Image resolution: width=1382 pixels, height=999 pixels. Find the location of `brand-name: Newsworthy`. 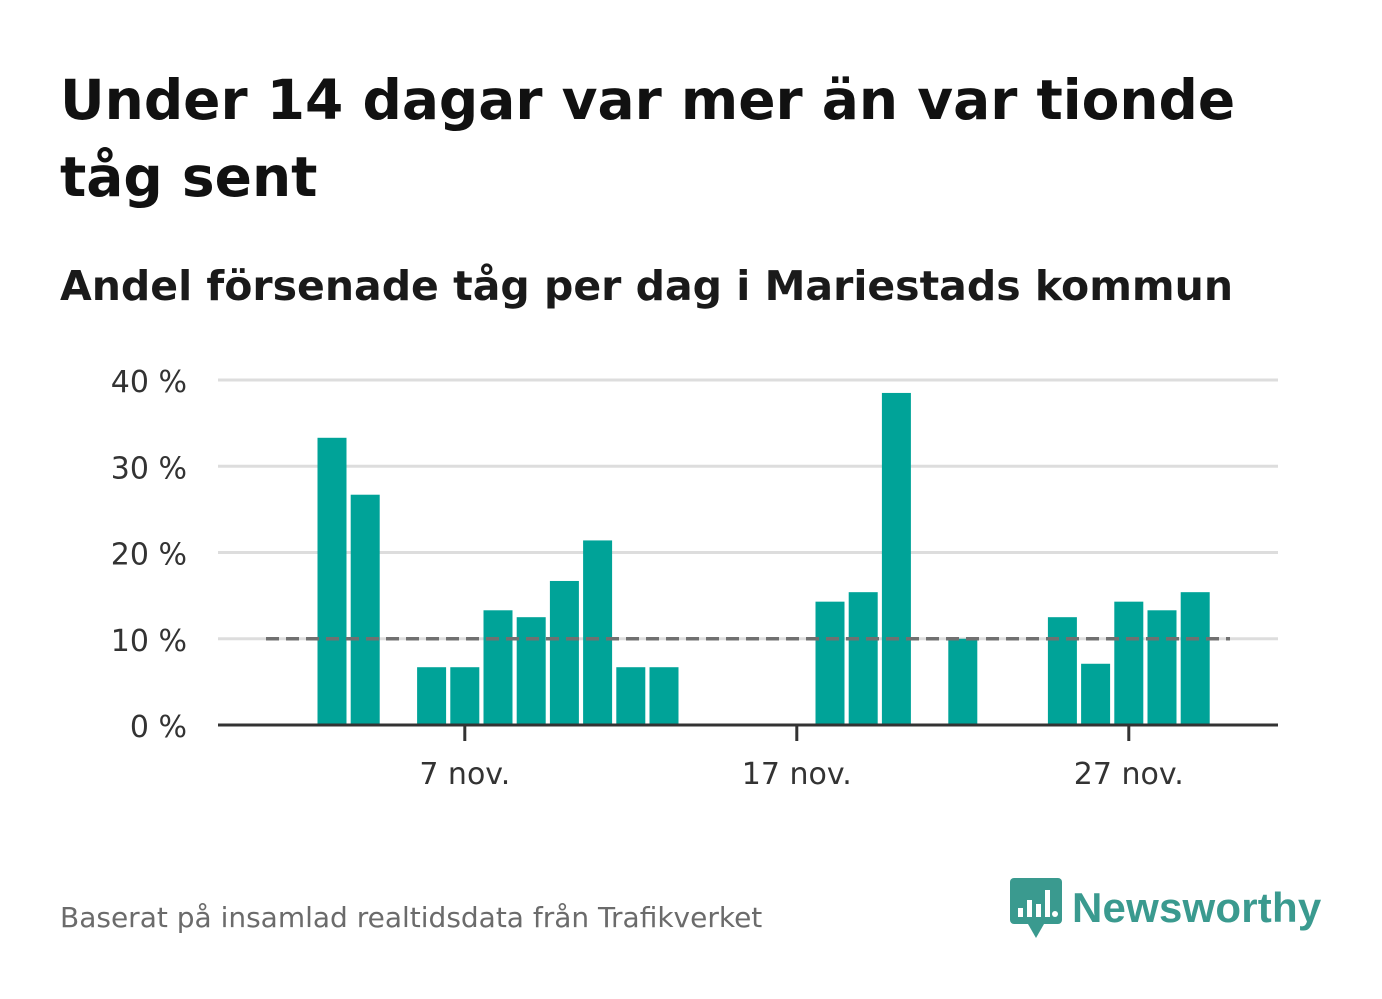

brand-name: Newsworthy is located at coordinates (1197, 907).